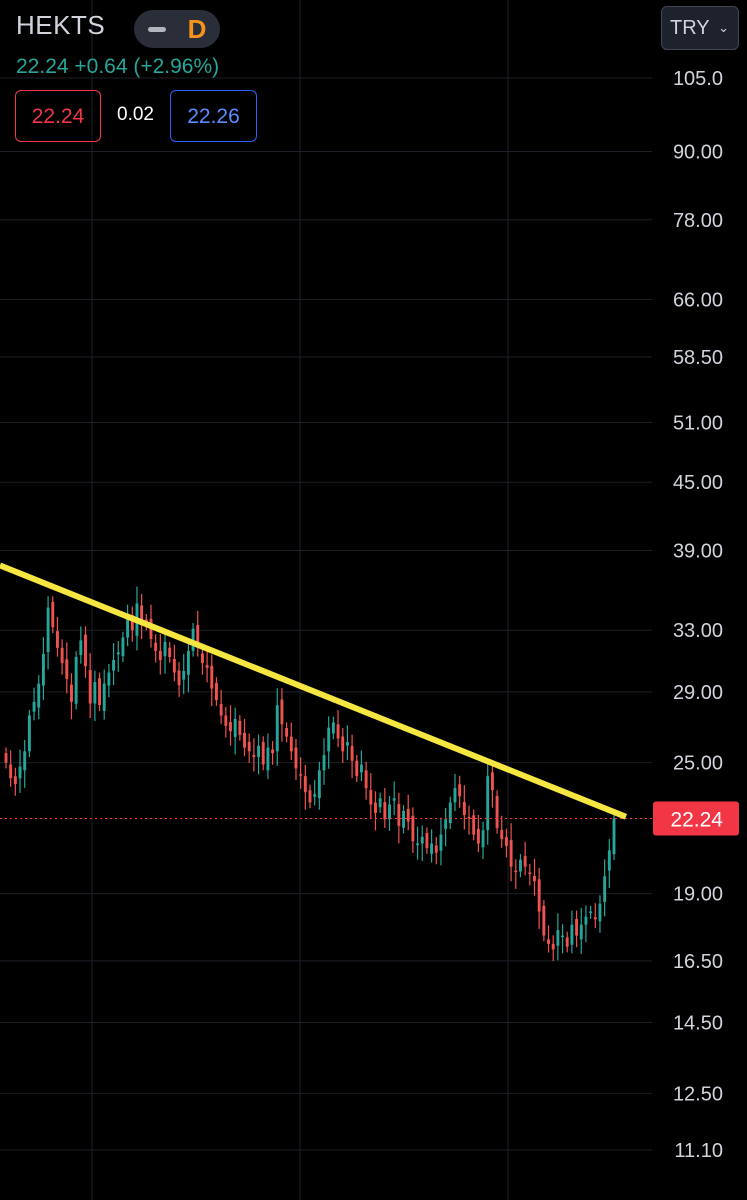 Image resolution: width=747 pixels, height=1200 pixels. What do you see at coordinates (698, 153) in the screenshot?
I see `y-tick-label: 90.00` at bounding box center [698, 153].